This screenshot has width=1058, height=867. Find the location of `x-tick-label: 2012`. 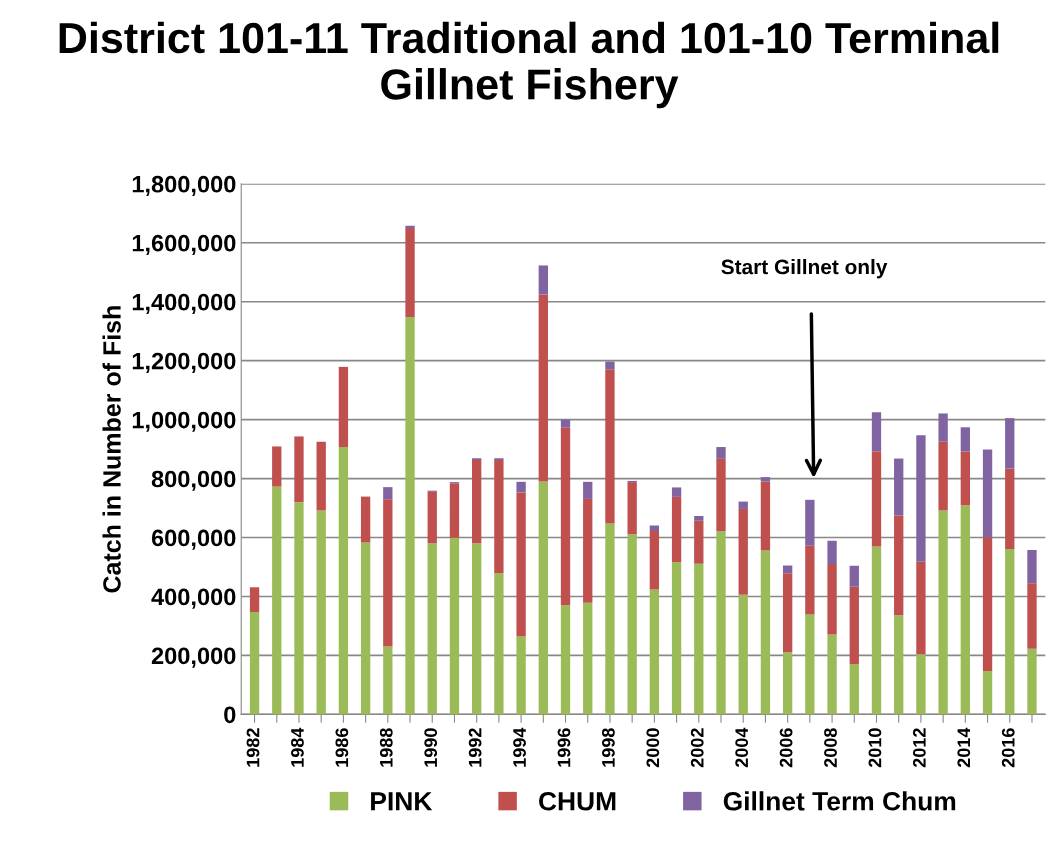

x-tick-label: 2012 is located at coordinates (919, 748).